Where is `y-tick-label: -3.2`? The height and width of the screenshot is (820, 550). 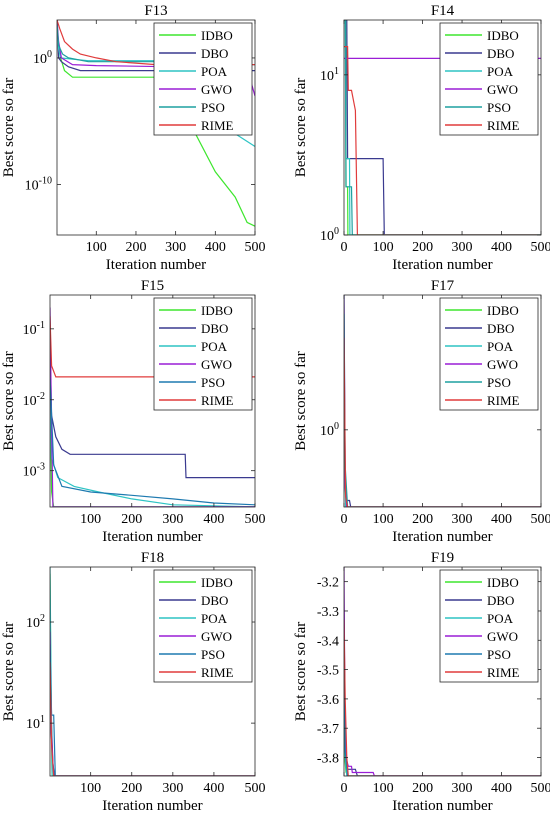
y-tick-label: -3.2 is located at coordinates (328, 583).